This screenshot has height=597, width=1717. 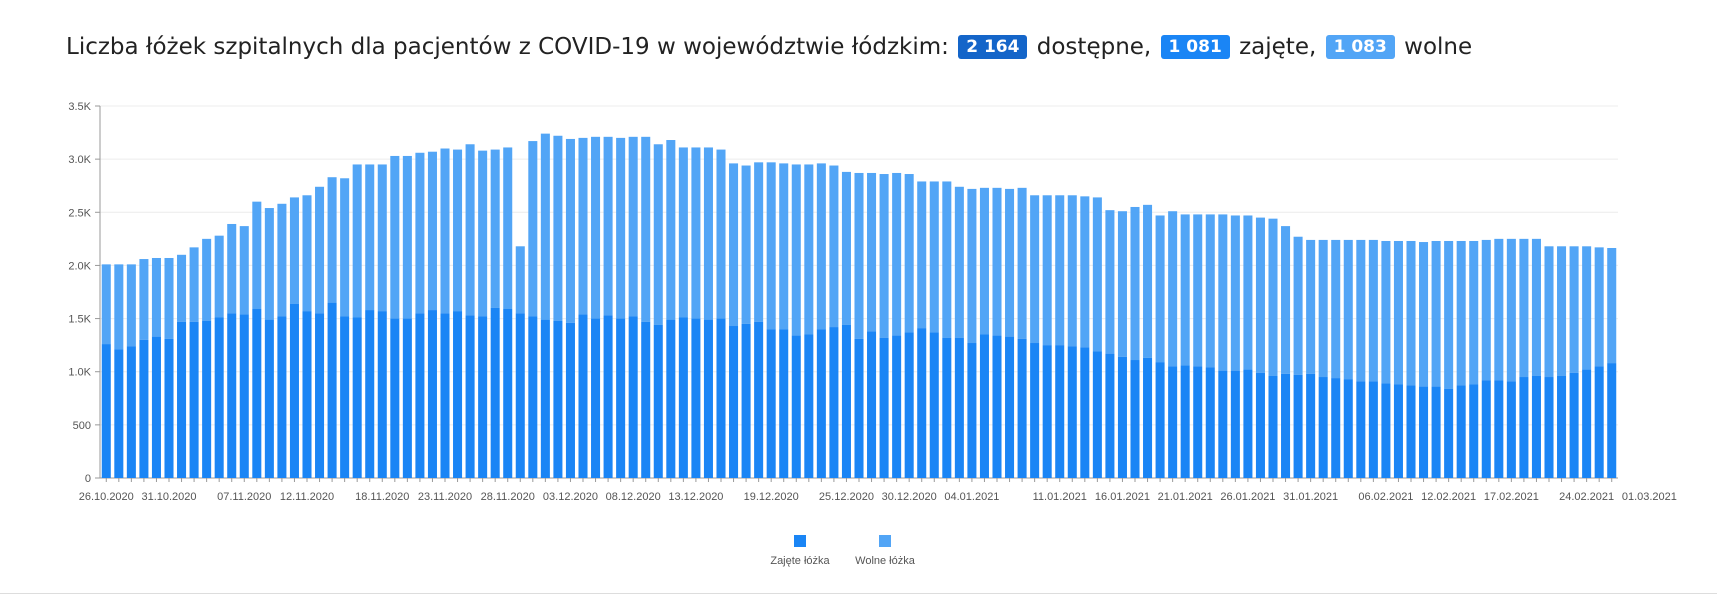 What do you see at coordinates (858, 593) in the screenshot?
I see `divider` at bounding box center [858, 593].